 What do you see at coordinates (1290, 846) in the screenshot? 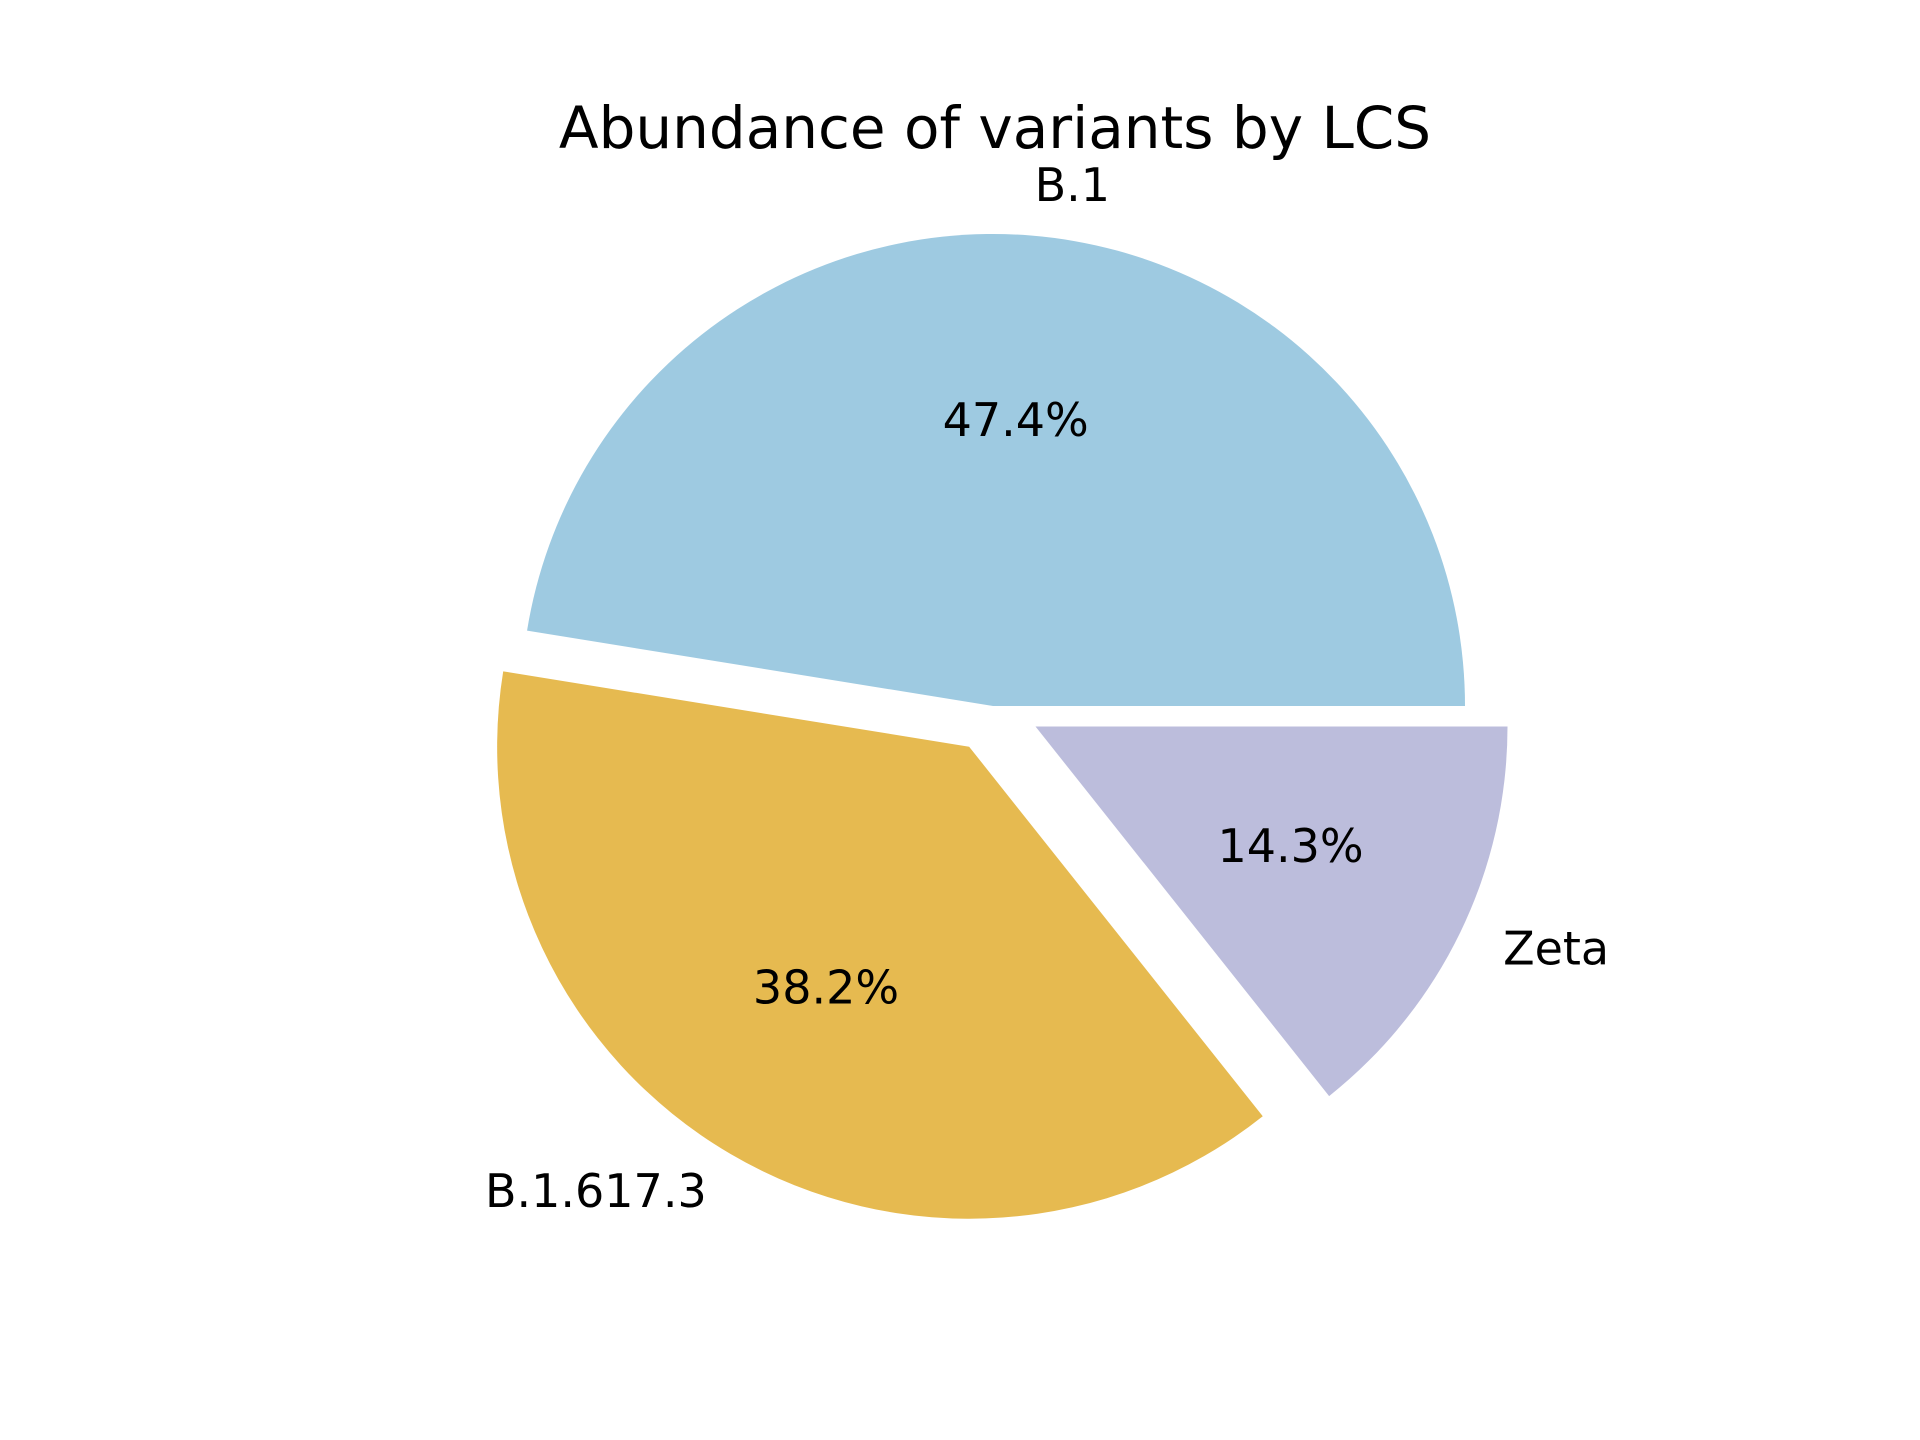
I see `slice-percentage-label: 14.3%` at bounding box center [1290, 846].